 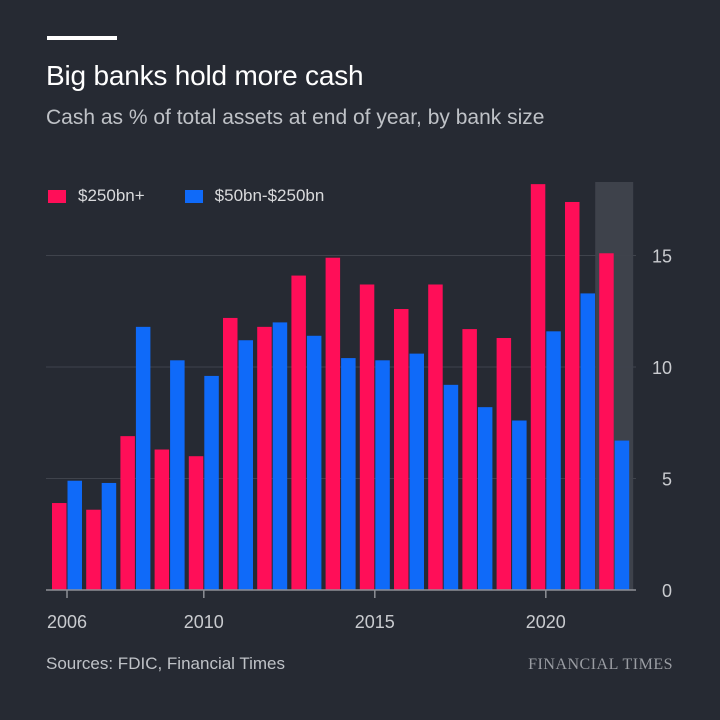 I want to click on y-tick-label: 10, so click(x=662, y=368).